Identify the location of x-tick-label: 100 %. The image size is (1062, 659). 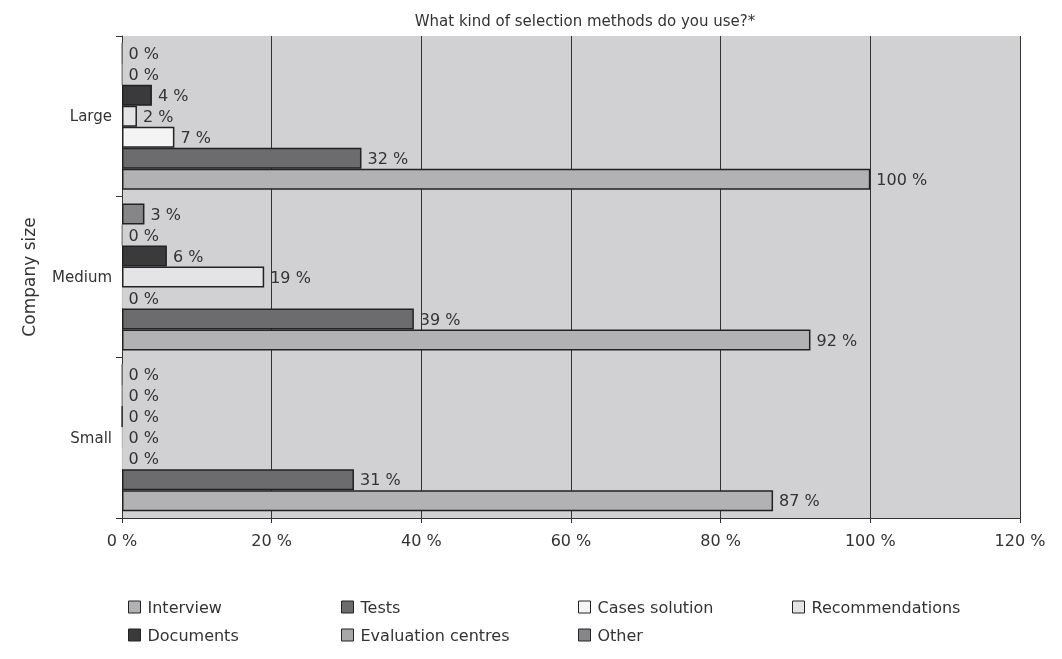
(870, 540).